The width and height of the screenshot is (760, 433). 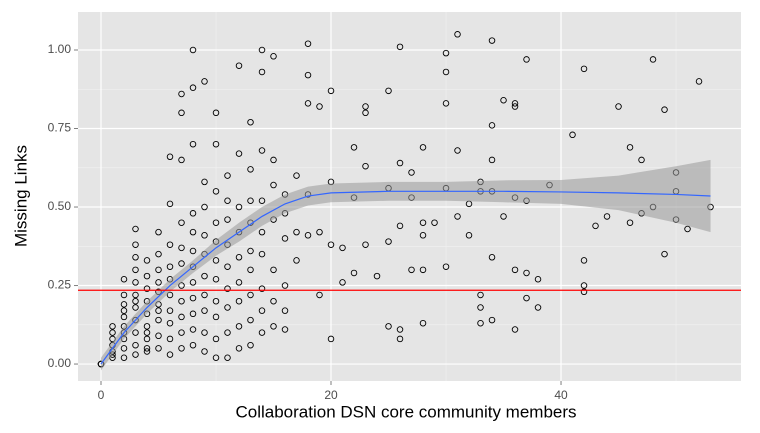 What do you see at coordinates (20, 196) in the screenshot?
I see `y-axis-title: Missing Links` at bounding box center [20, 196].